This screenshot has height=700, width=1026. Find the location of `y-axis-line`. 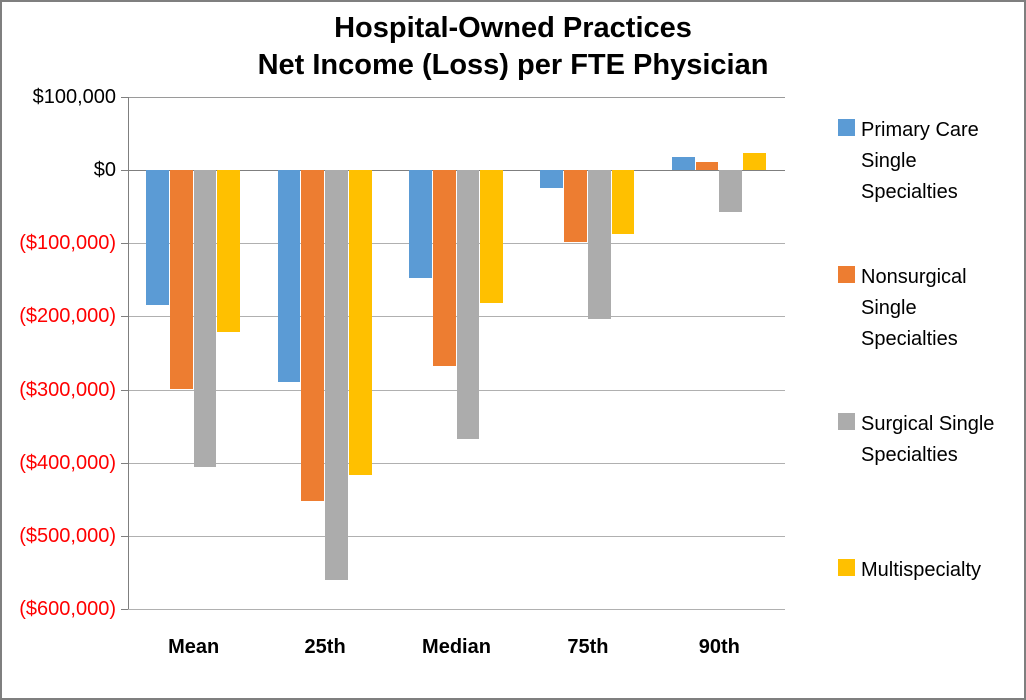

y-axis-line is located at coordinates (128, 353).